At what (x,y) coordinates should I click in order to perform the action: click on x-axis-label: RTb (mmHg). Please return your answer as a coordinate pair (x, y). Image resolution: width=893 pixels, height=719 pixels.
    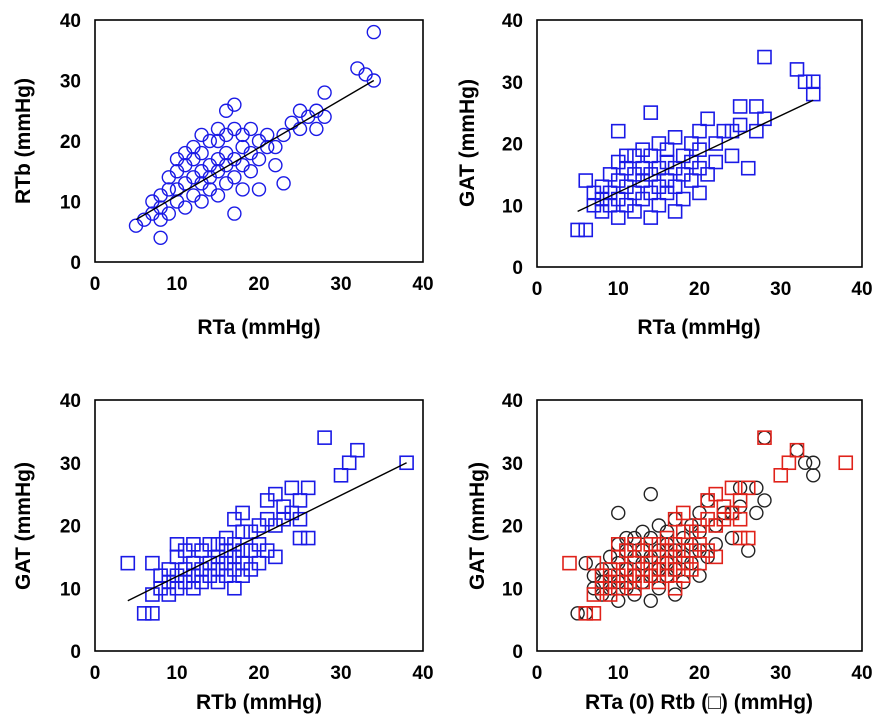
    Looking at the image, I should click on (259, 702).